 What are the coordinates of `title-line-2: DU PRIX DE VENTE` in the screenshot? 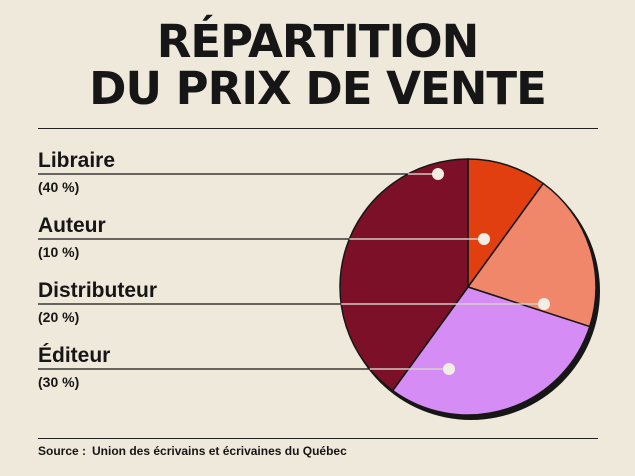 It's located at (318, 88).